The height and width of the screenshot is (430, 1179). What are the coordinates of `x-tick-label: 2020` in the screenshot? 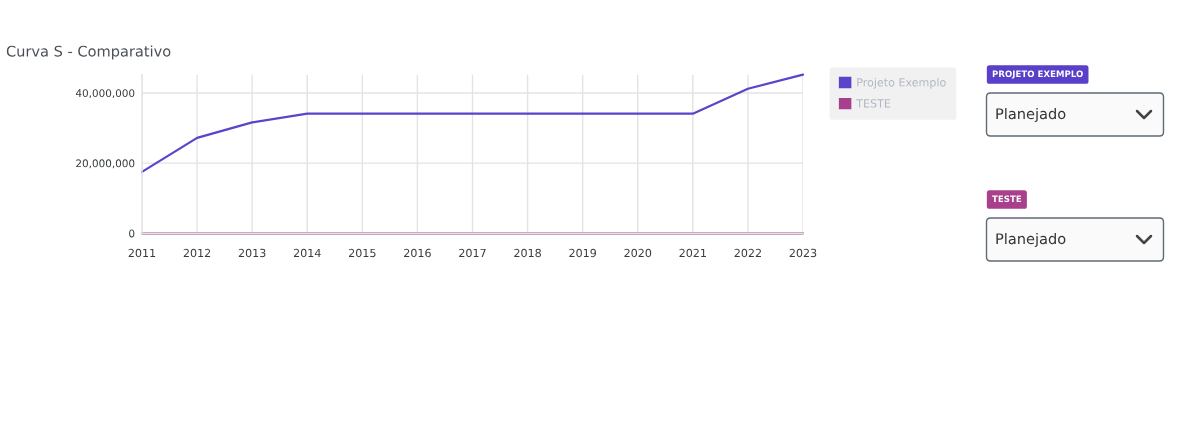 It's located at (638, 253).